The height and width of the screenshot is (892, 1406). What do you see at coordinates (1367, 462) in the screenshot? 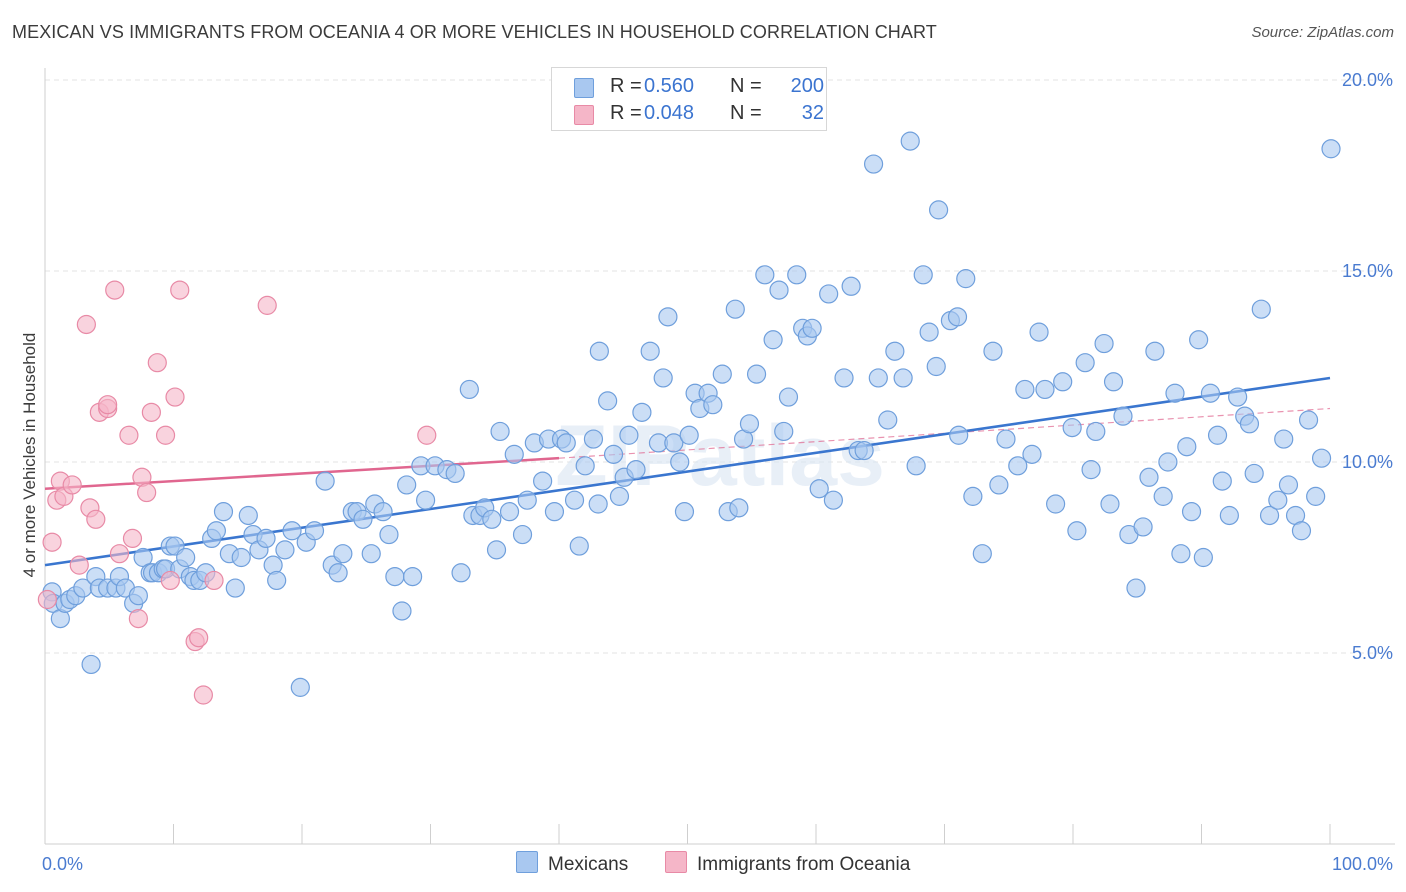
I see `y-tick-label: 10.0%` at bounding box center [1367, 462].